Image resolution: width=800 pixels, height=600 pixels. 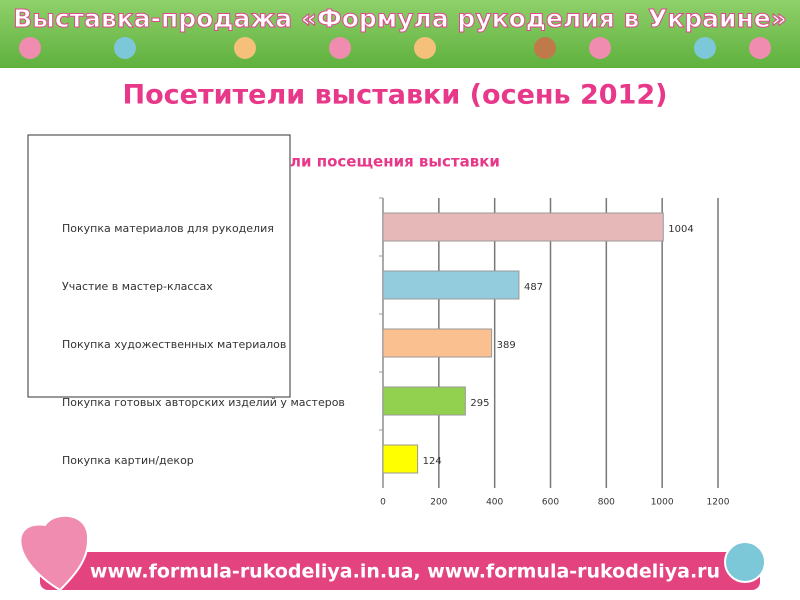 I want to click on value-label: 1004, so click(x=680, y=229).